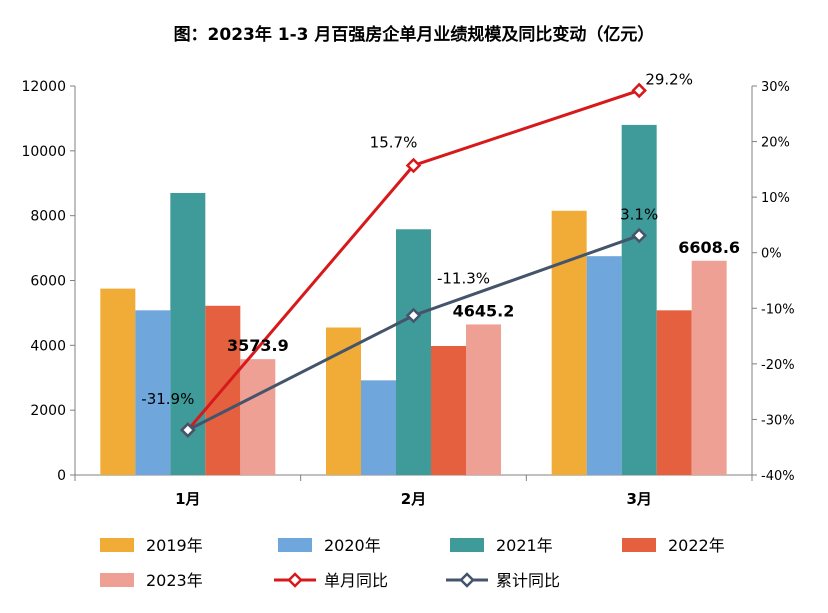 The height and width of the screenshot is (613, 828). What do you see at coordinates (43, 87) in the screenshot?
I see `y-left-tick-label: 12000` at bounding box center [43, 87].